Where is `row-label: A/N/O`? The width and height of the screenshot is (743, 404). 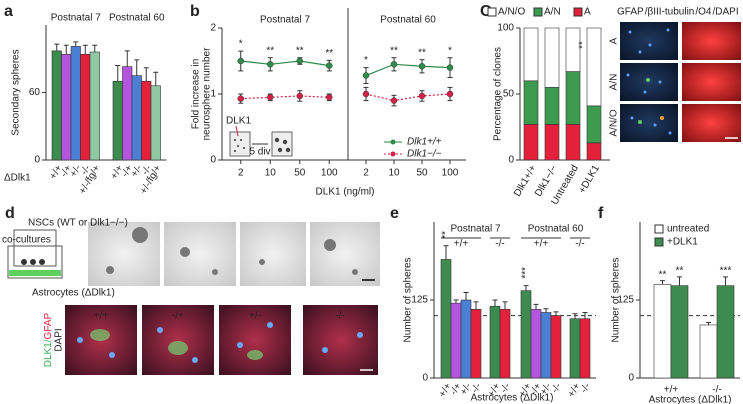
row-label: A/N/O is located at coordinates (614, 122).